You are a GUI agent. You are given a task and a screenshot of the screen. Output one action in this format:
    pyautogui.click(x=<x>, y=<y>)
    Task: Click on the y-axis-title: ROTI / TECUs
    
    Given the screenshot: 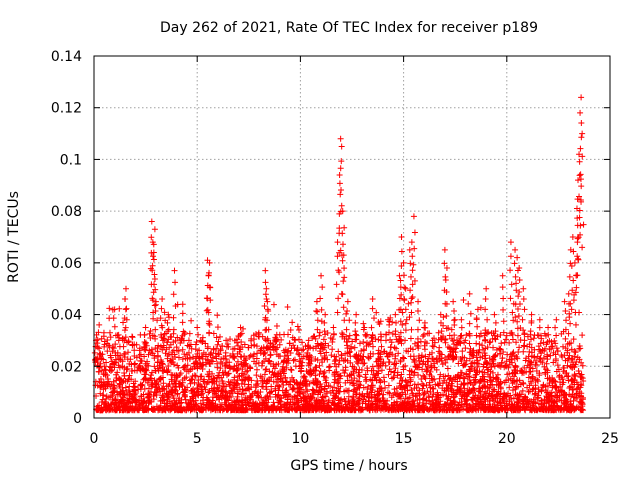 What is the action you would take?
    pyautogui.click(x=14, y=237)
    